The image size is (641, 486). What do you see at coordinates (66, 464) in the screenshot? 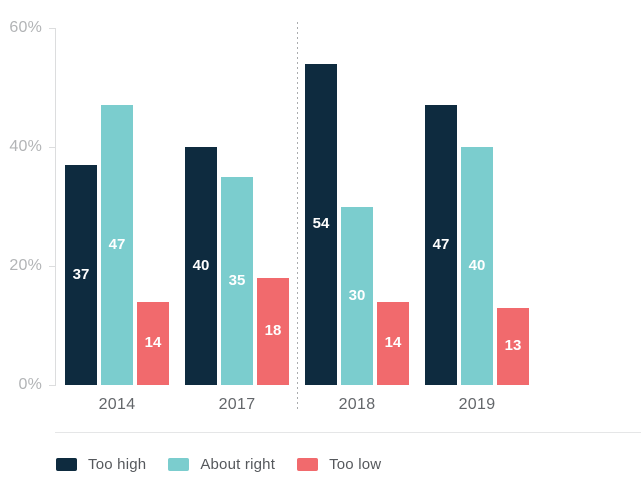
I see `legend-swatch-too-high` at bounding box center [66, 464].